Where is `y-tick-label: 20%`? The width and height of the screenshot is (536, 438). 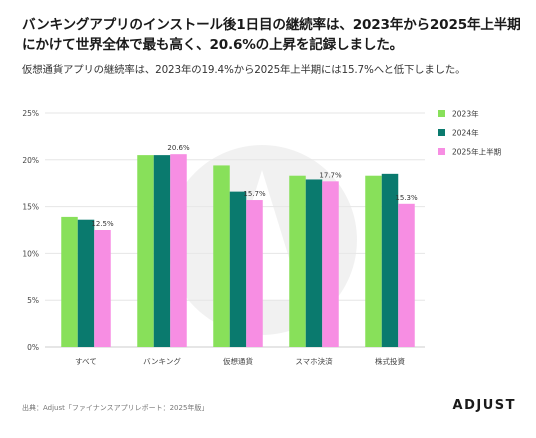 y-tick-label: 20% is located at coordinates (30, 160).